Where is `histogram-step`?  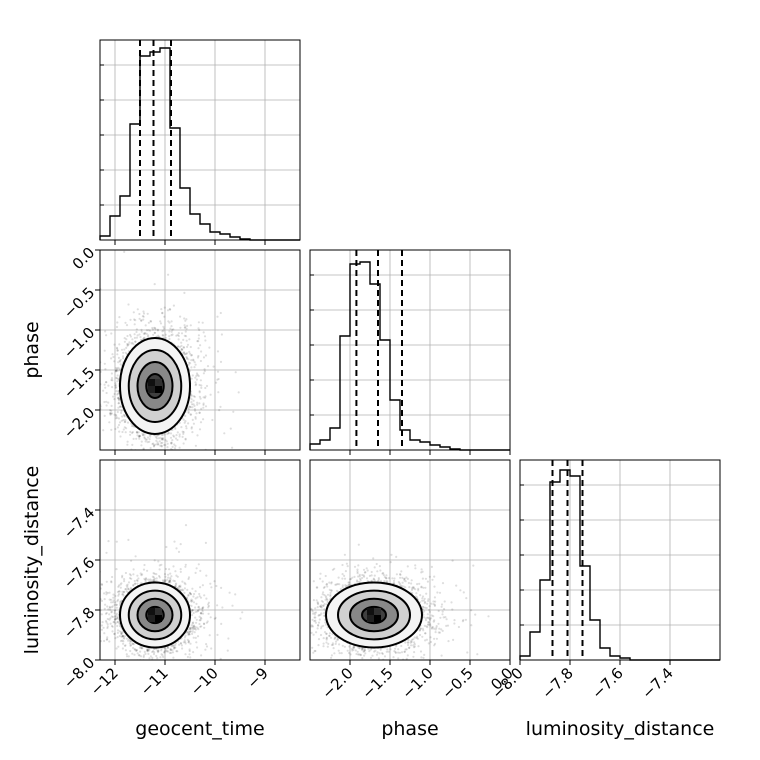
histogram-step is located at coordinates (409, 356).